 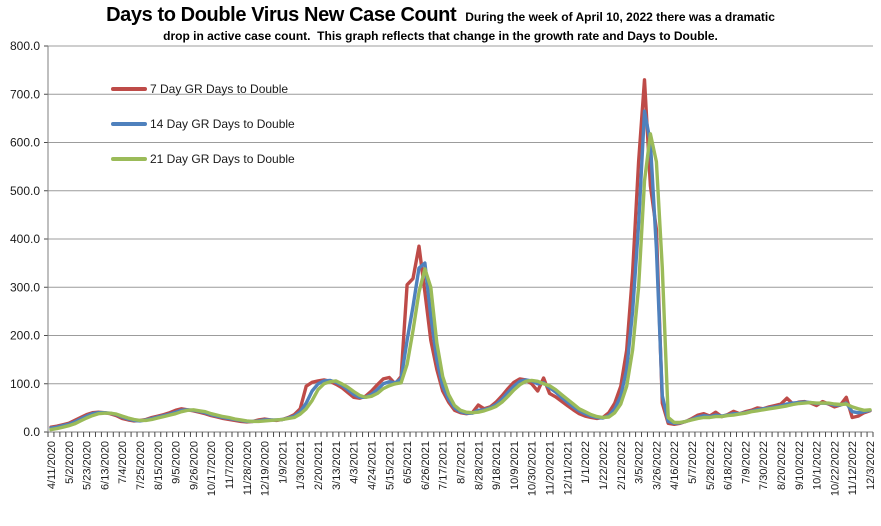 I want to click on legend-item-7day: 7 Day GR Days to Double, so click(x=203, y=89).